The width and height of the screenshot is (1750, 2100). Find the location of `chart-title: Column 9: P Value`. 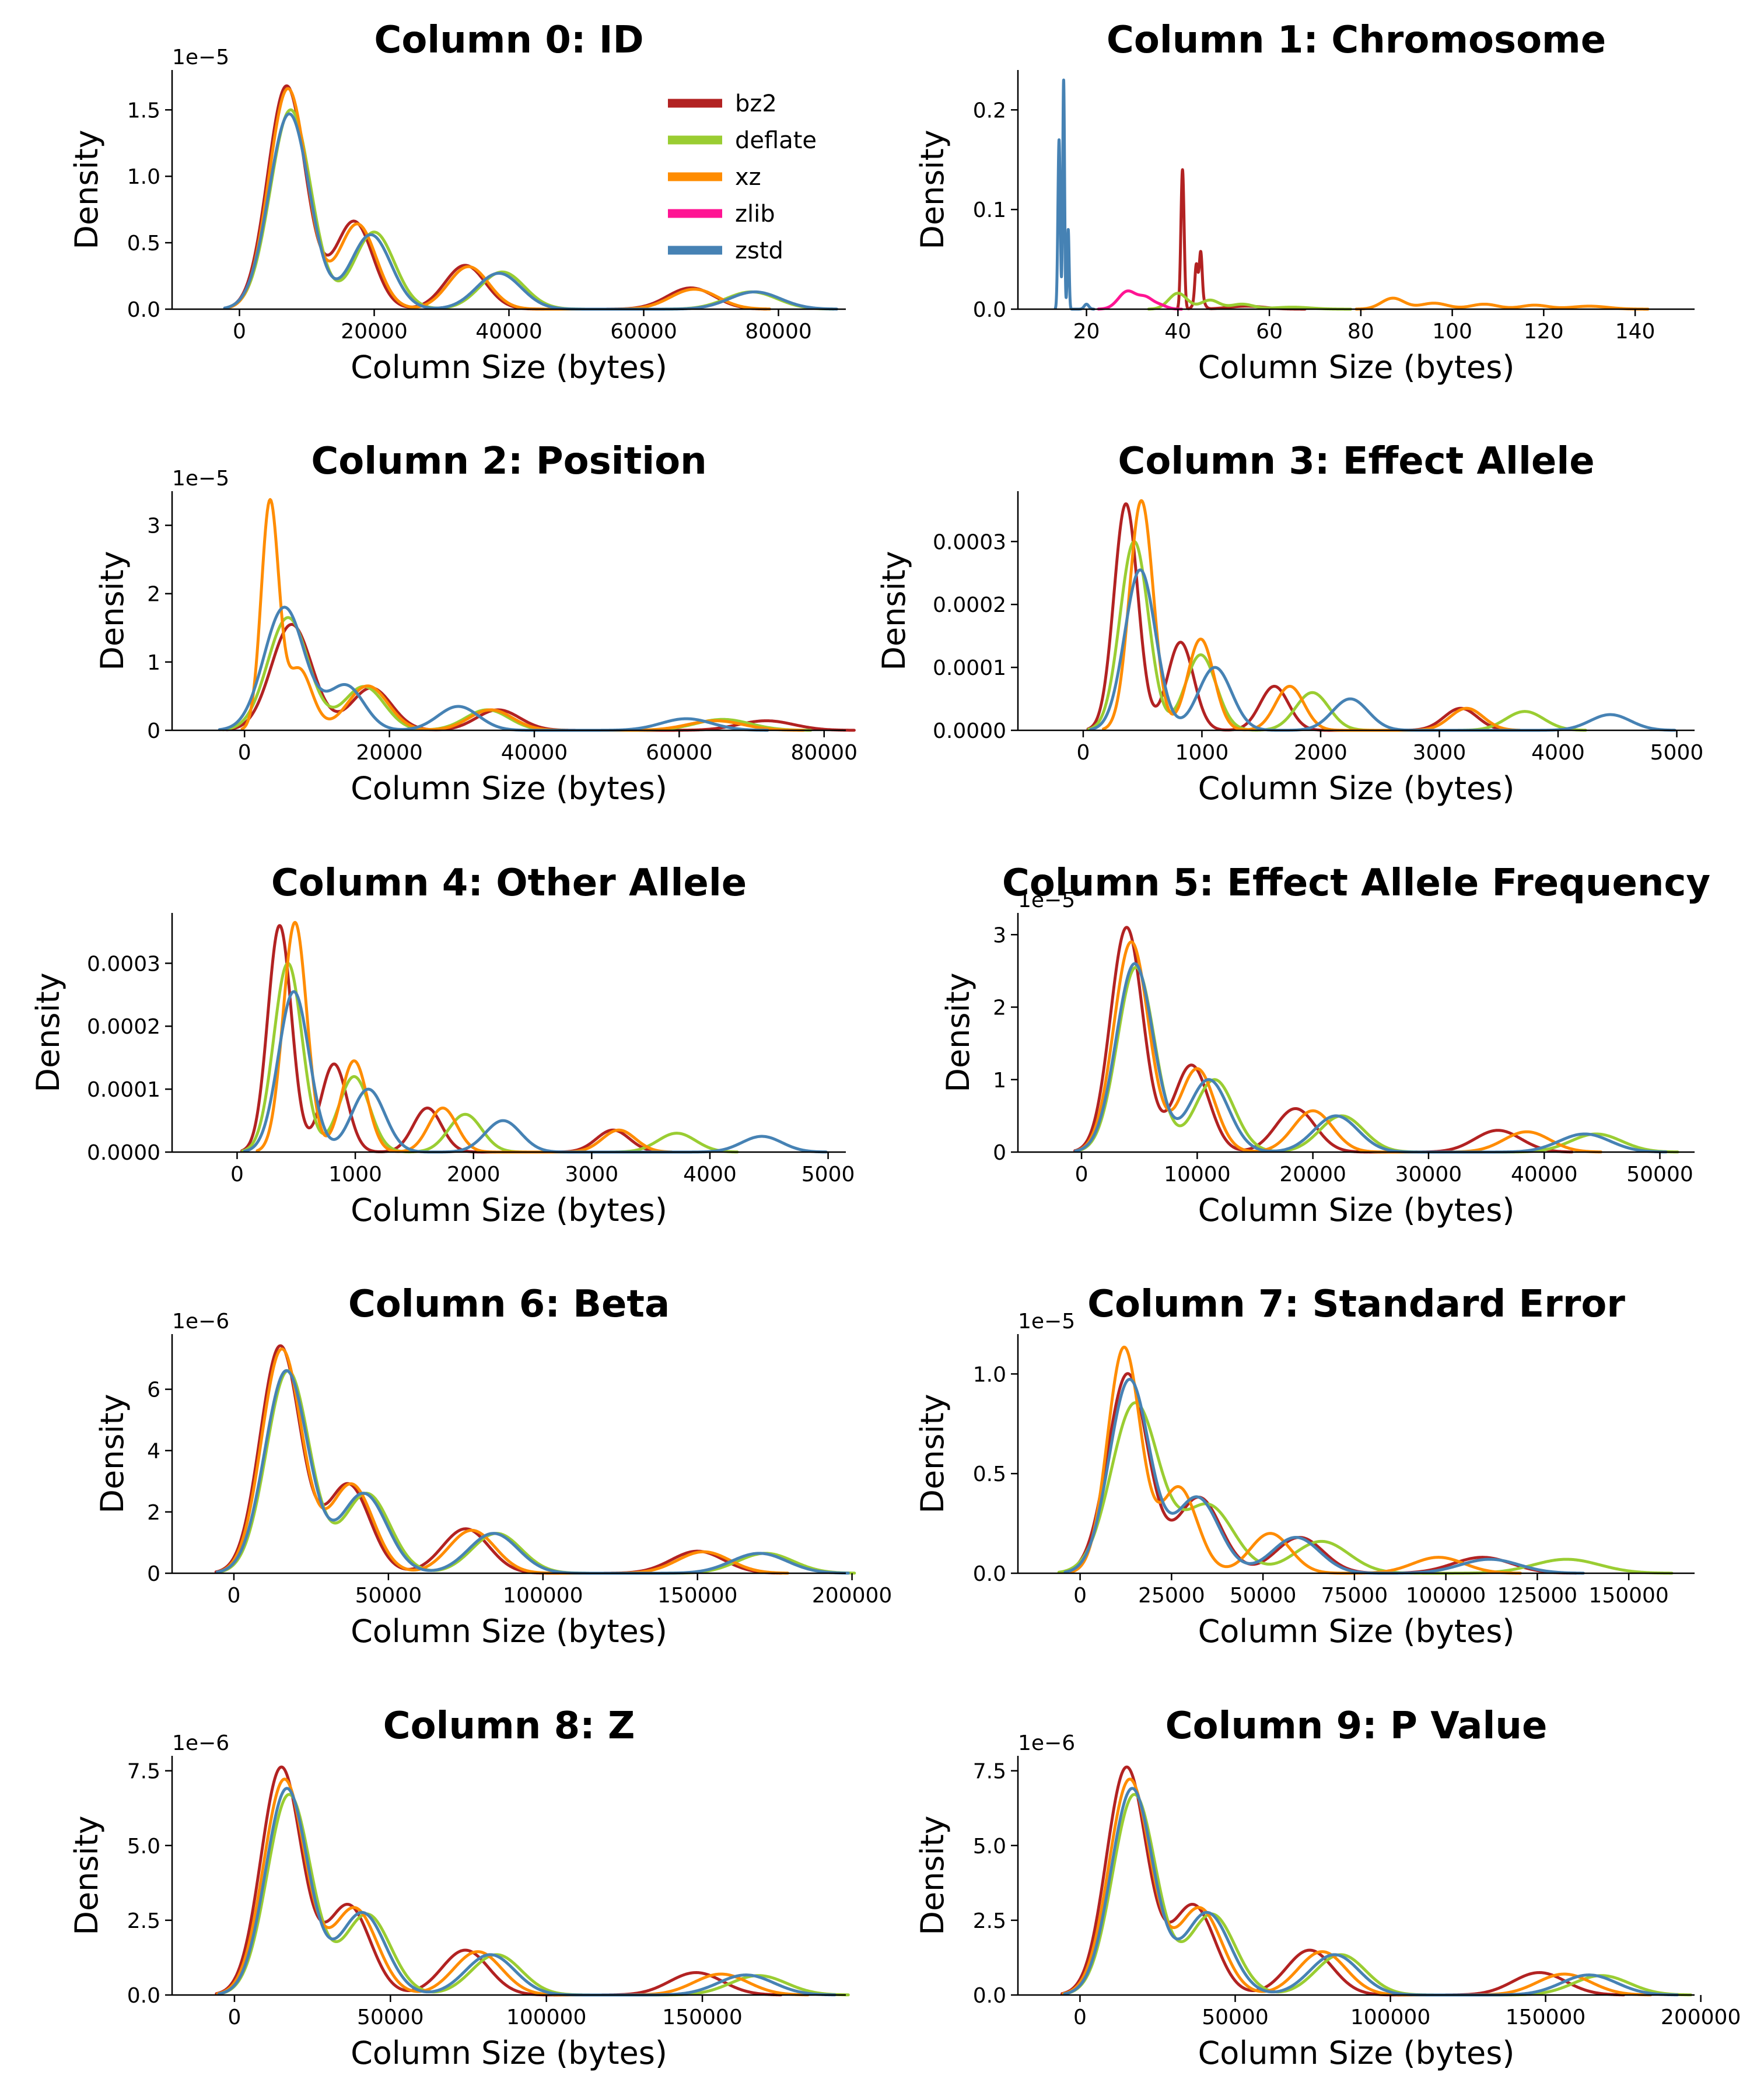

chart-title: Column 9: P Value is located at coordinates (1357, 1726).